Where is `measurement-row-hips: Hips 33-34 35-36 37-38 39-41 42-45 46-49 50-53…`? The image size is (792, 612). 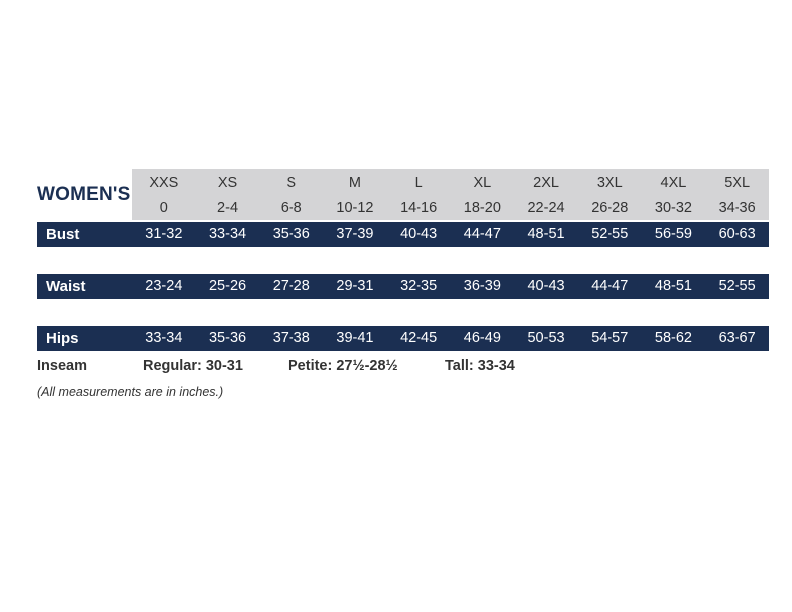
measurement-row-hips: Hips 33-34 35-36 37-38 39-41 42-45 46-49 50-53… is located at coordinates (403, 338).